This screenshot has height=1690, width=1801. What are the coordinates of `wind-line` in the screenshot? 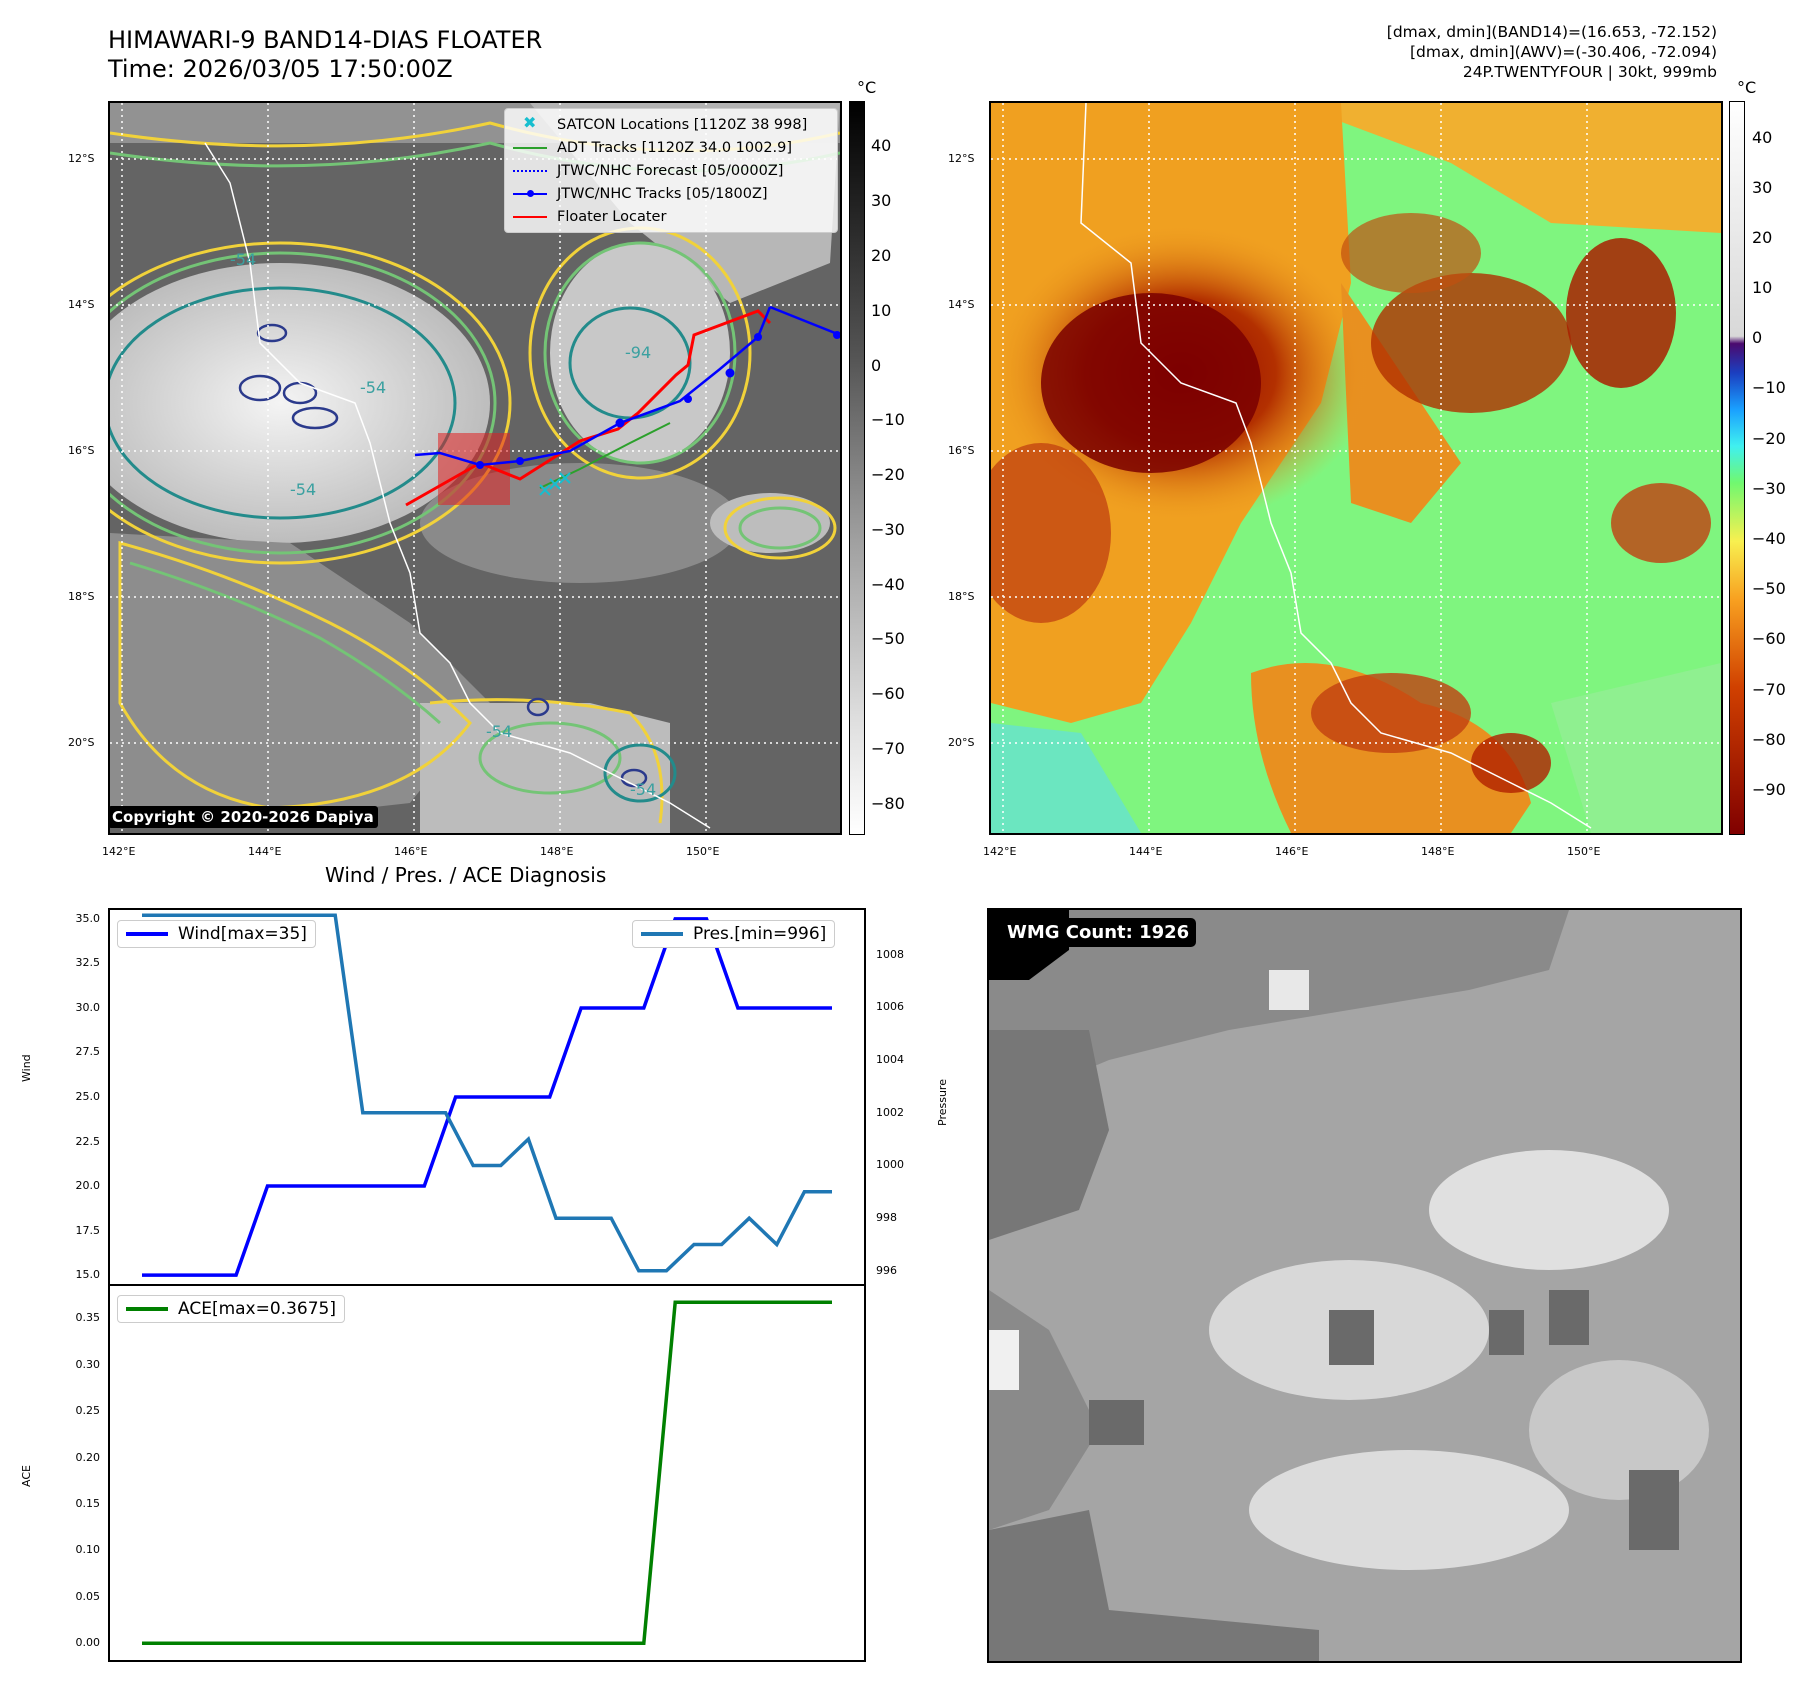 It's located at (487, 1097).